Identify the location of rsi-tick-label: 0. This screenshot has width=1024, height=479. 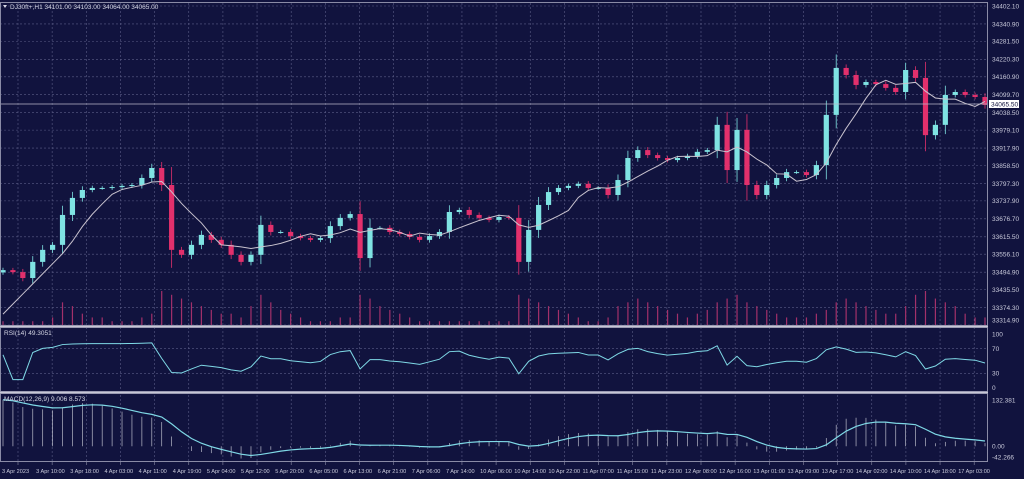
(994, 388).